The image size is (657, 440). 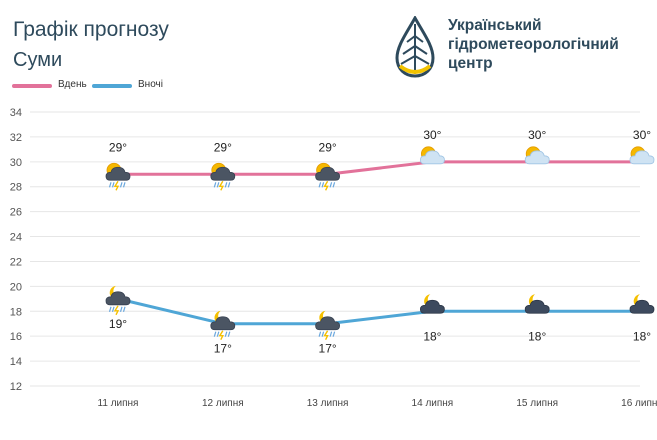 What do you see at coordinates (16, 213) in the screenshot?
I see `y-tick-label: 26` at bounding box center [16, 213].